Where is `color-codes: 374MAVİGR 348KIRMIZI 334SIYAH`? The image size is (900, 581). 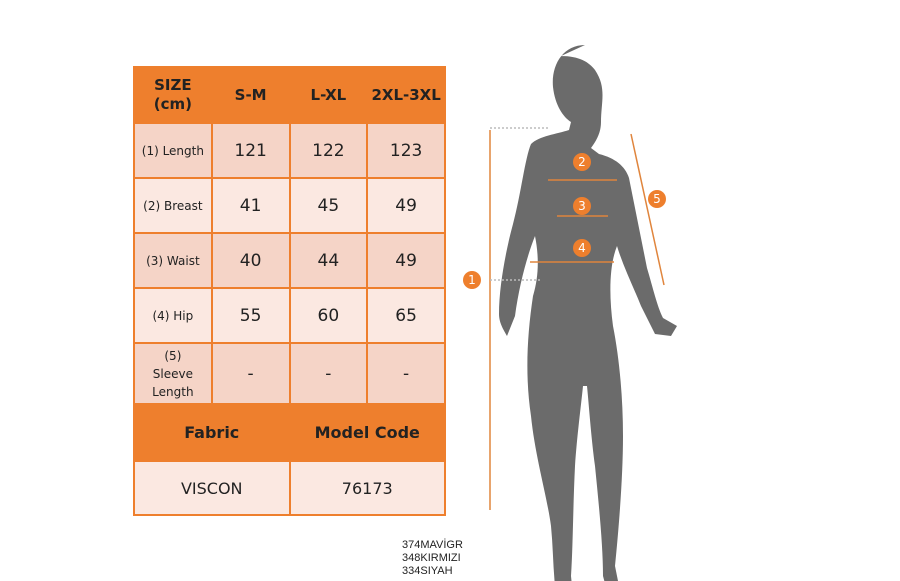
color-codes: 374MAVİGR 348KIRMIZI 334SIYAH is located at coordinates (432, 558).